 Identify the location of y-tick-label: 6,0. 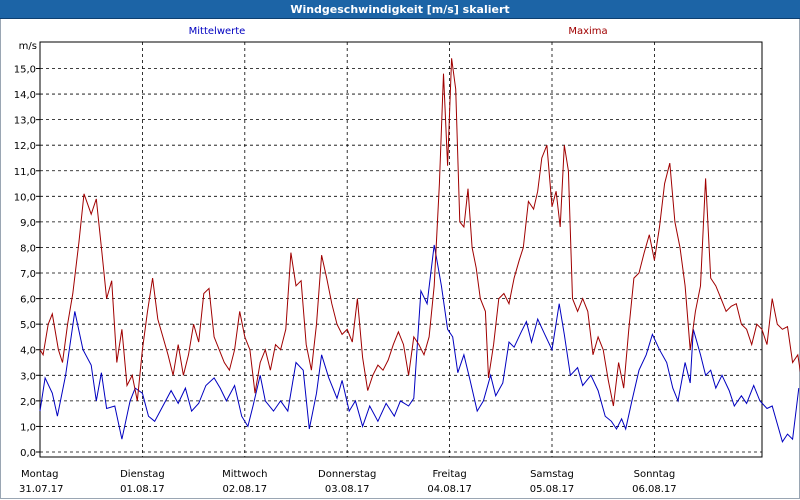
(28, 300).